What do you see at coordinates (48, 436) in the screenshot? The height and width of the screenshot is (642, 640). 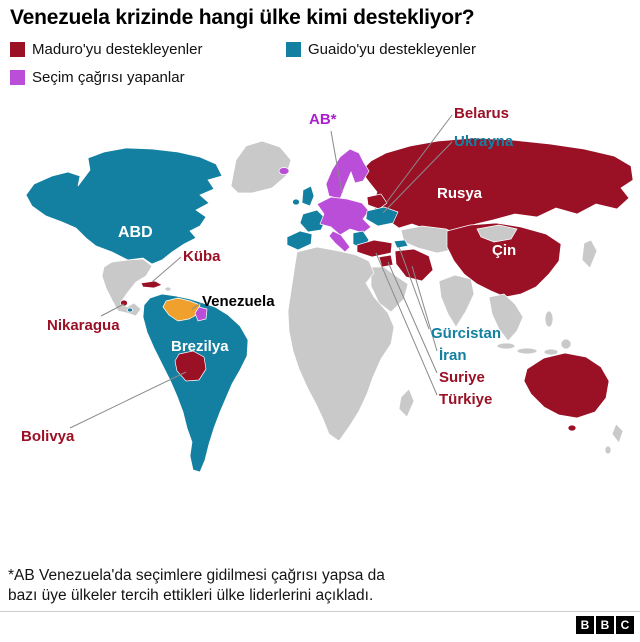 I see `map-label-bolivia: Bolivya` at bounding box center [48, 436].